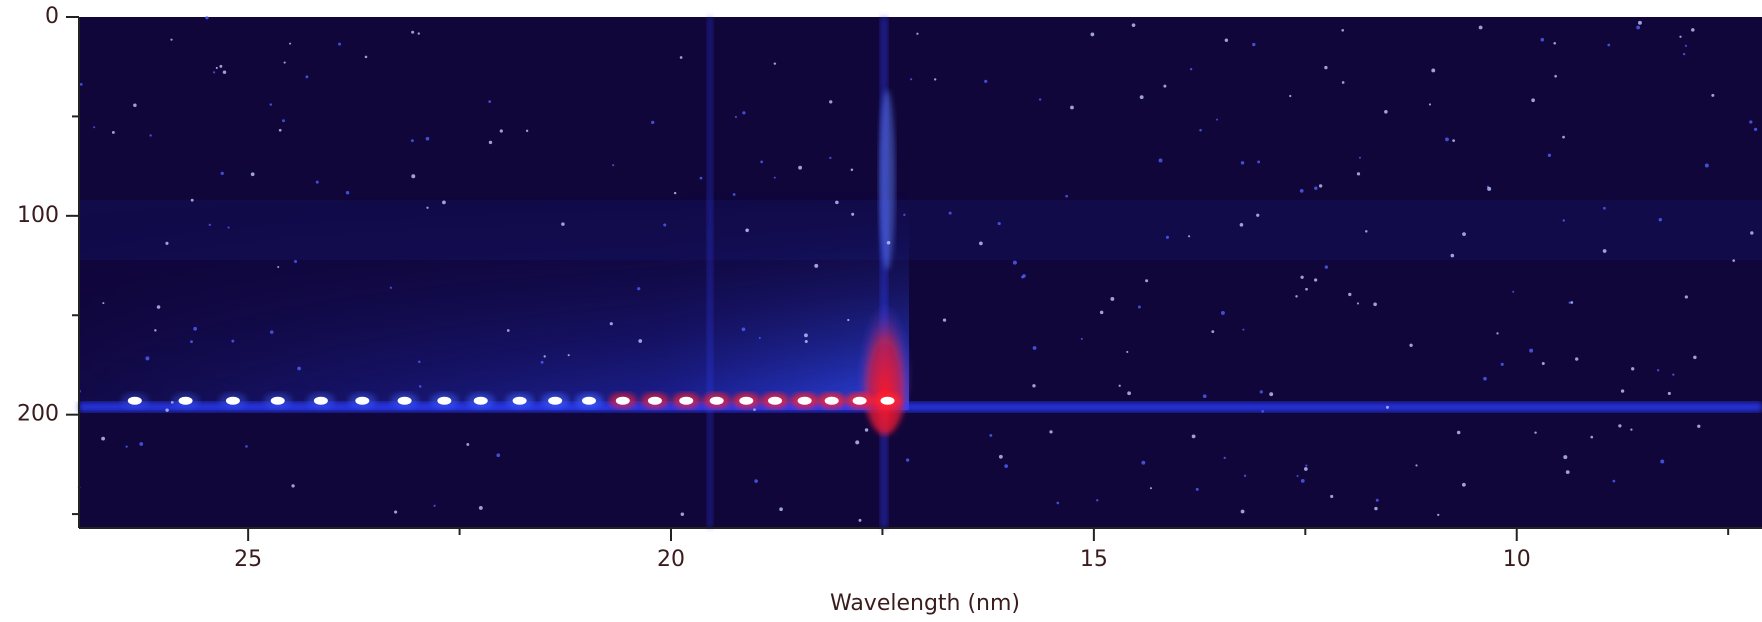 This screenshot has height=622, width=1762. Describe the element at coordinates (671, 559) in the screenshot. I see `x-tick-label: 20` at that location.